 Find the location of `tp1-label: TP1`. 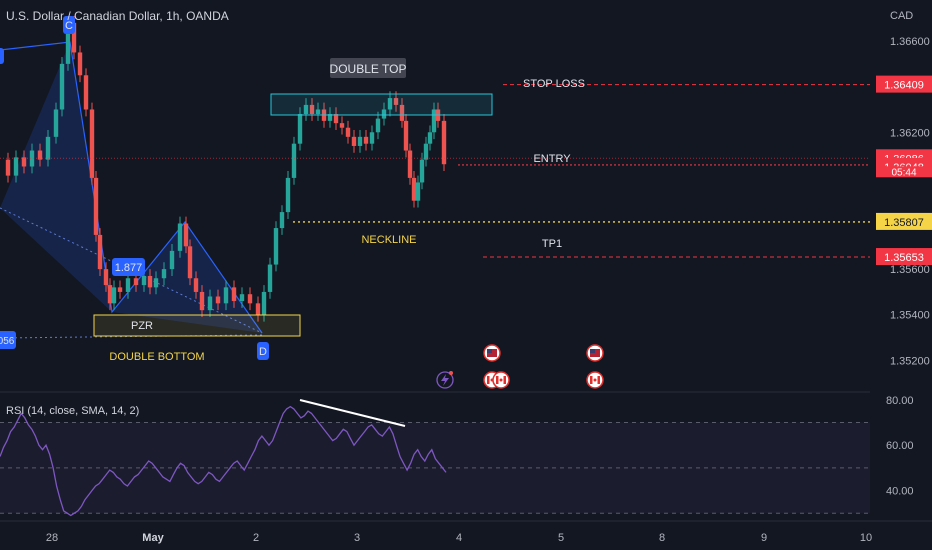

tp1-label: TP1 is located at coordinates (552, 244).